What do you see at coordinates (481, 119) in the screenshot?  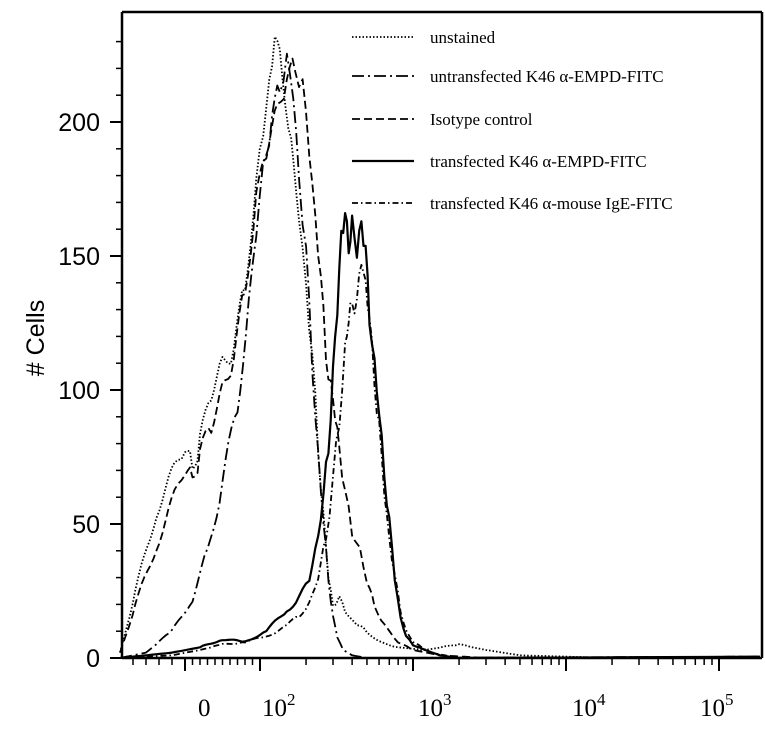 I see `legend-label-2: Isotype control` at bounding box center [481, 119].